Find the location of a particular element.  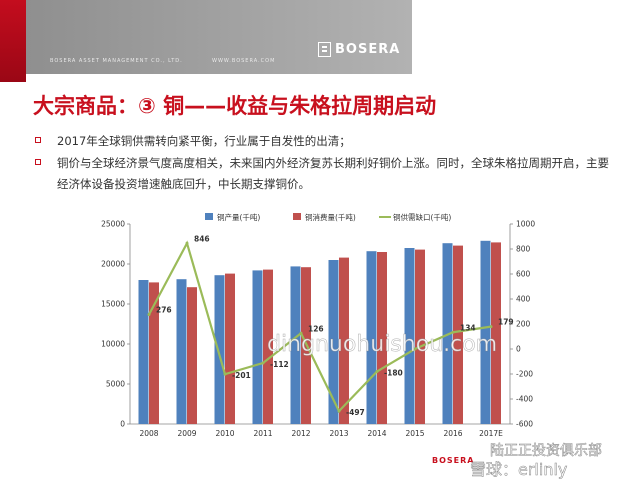

red-accent-bar is located at coordinates (13, 41).